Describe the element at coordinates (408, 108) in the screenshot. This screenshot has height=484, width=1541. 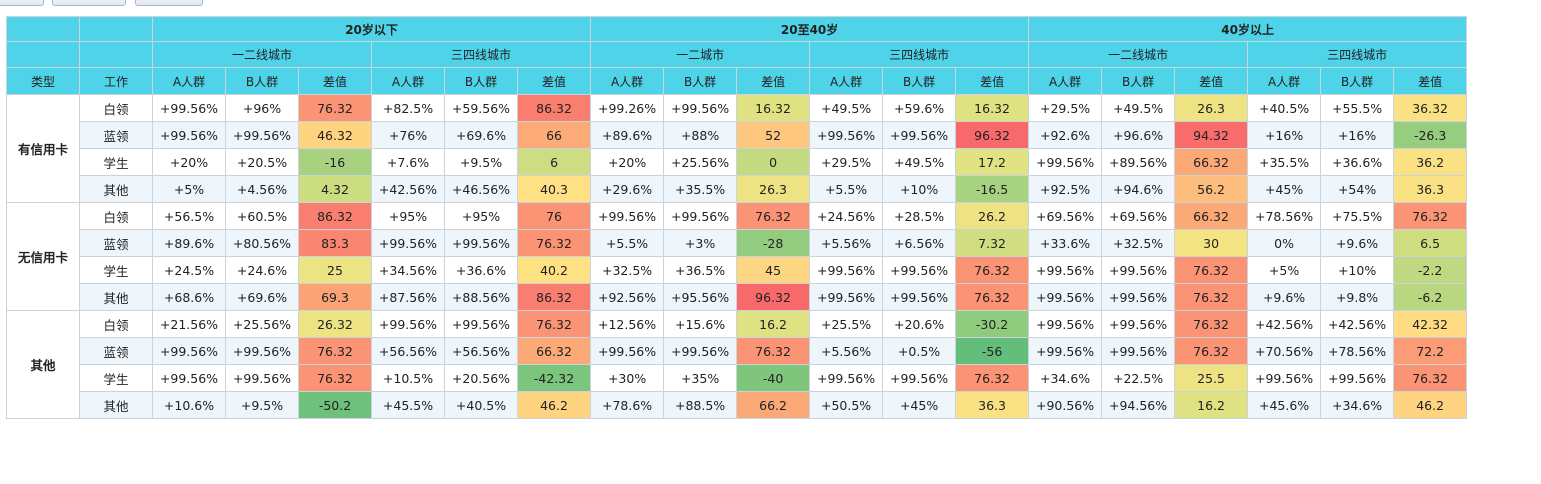
I see `percent-cell: +82.5%` at that location.